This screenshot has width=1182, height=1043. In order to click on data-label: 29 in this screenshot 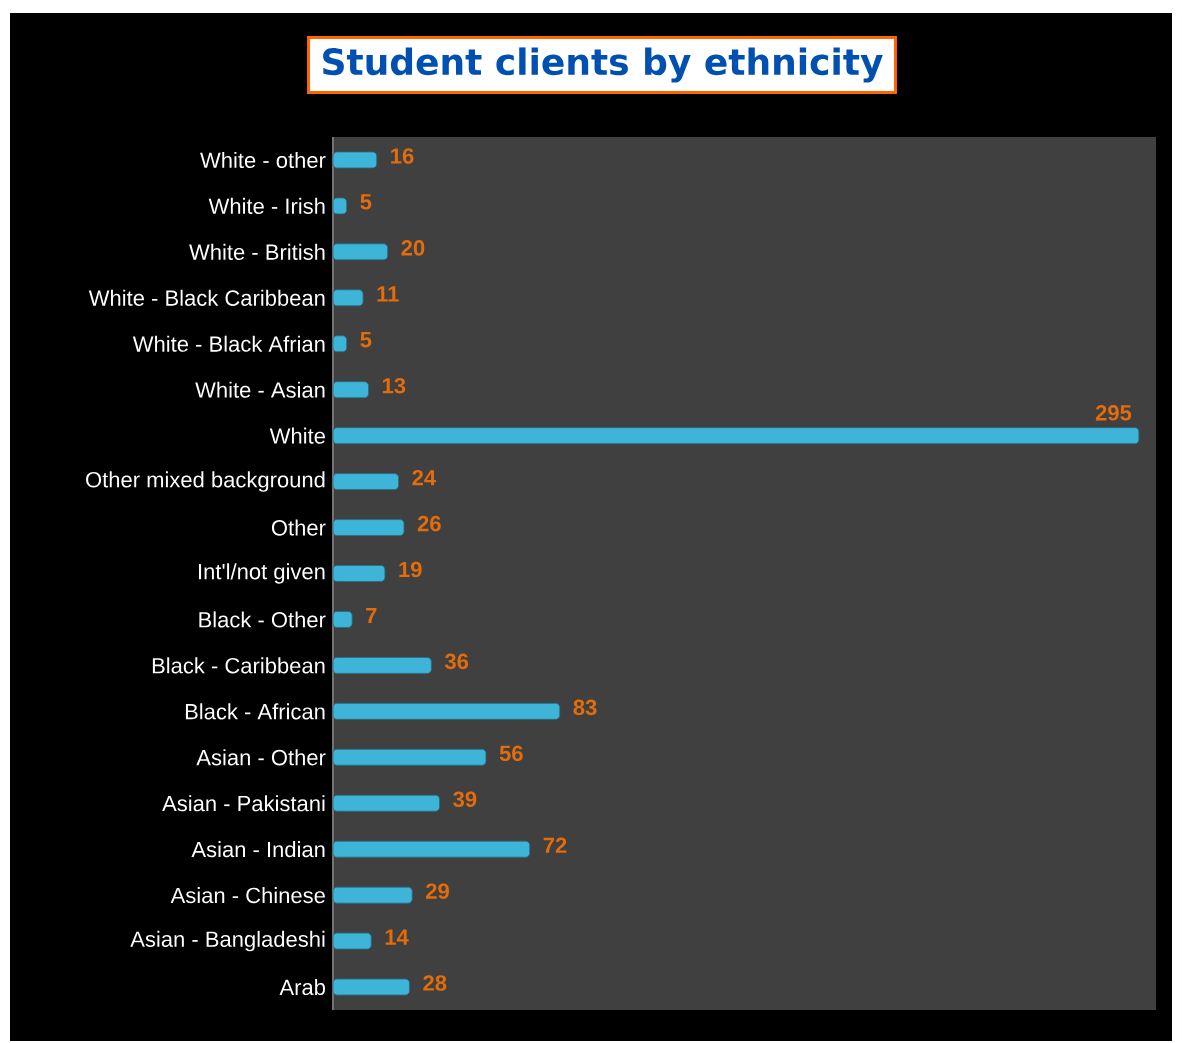, I will do `click(437, 891)`.